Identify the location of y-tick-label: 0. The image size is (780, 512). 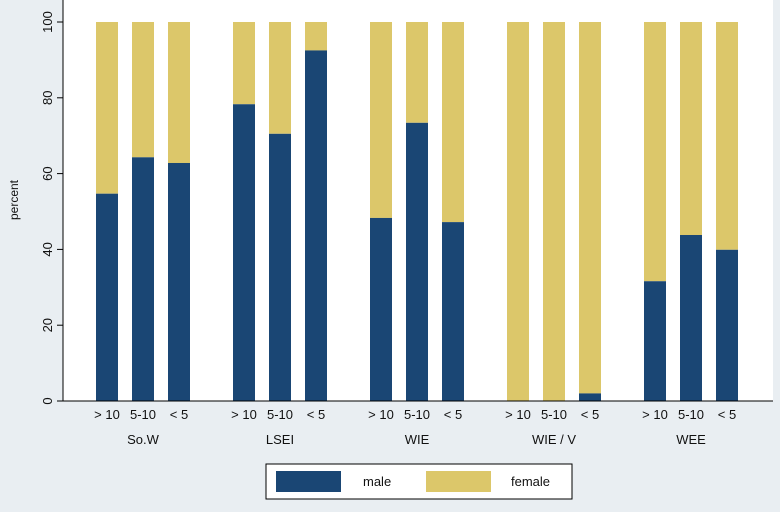
(47, 400).